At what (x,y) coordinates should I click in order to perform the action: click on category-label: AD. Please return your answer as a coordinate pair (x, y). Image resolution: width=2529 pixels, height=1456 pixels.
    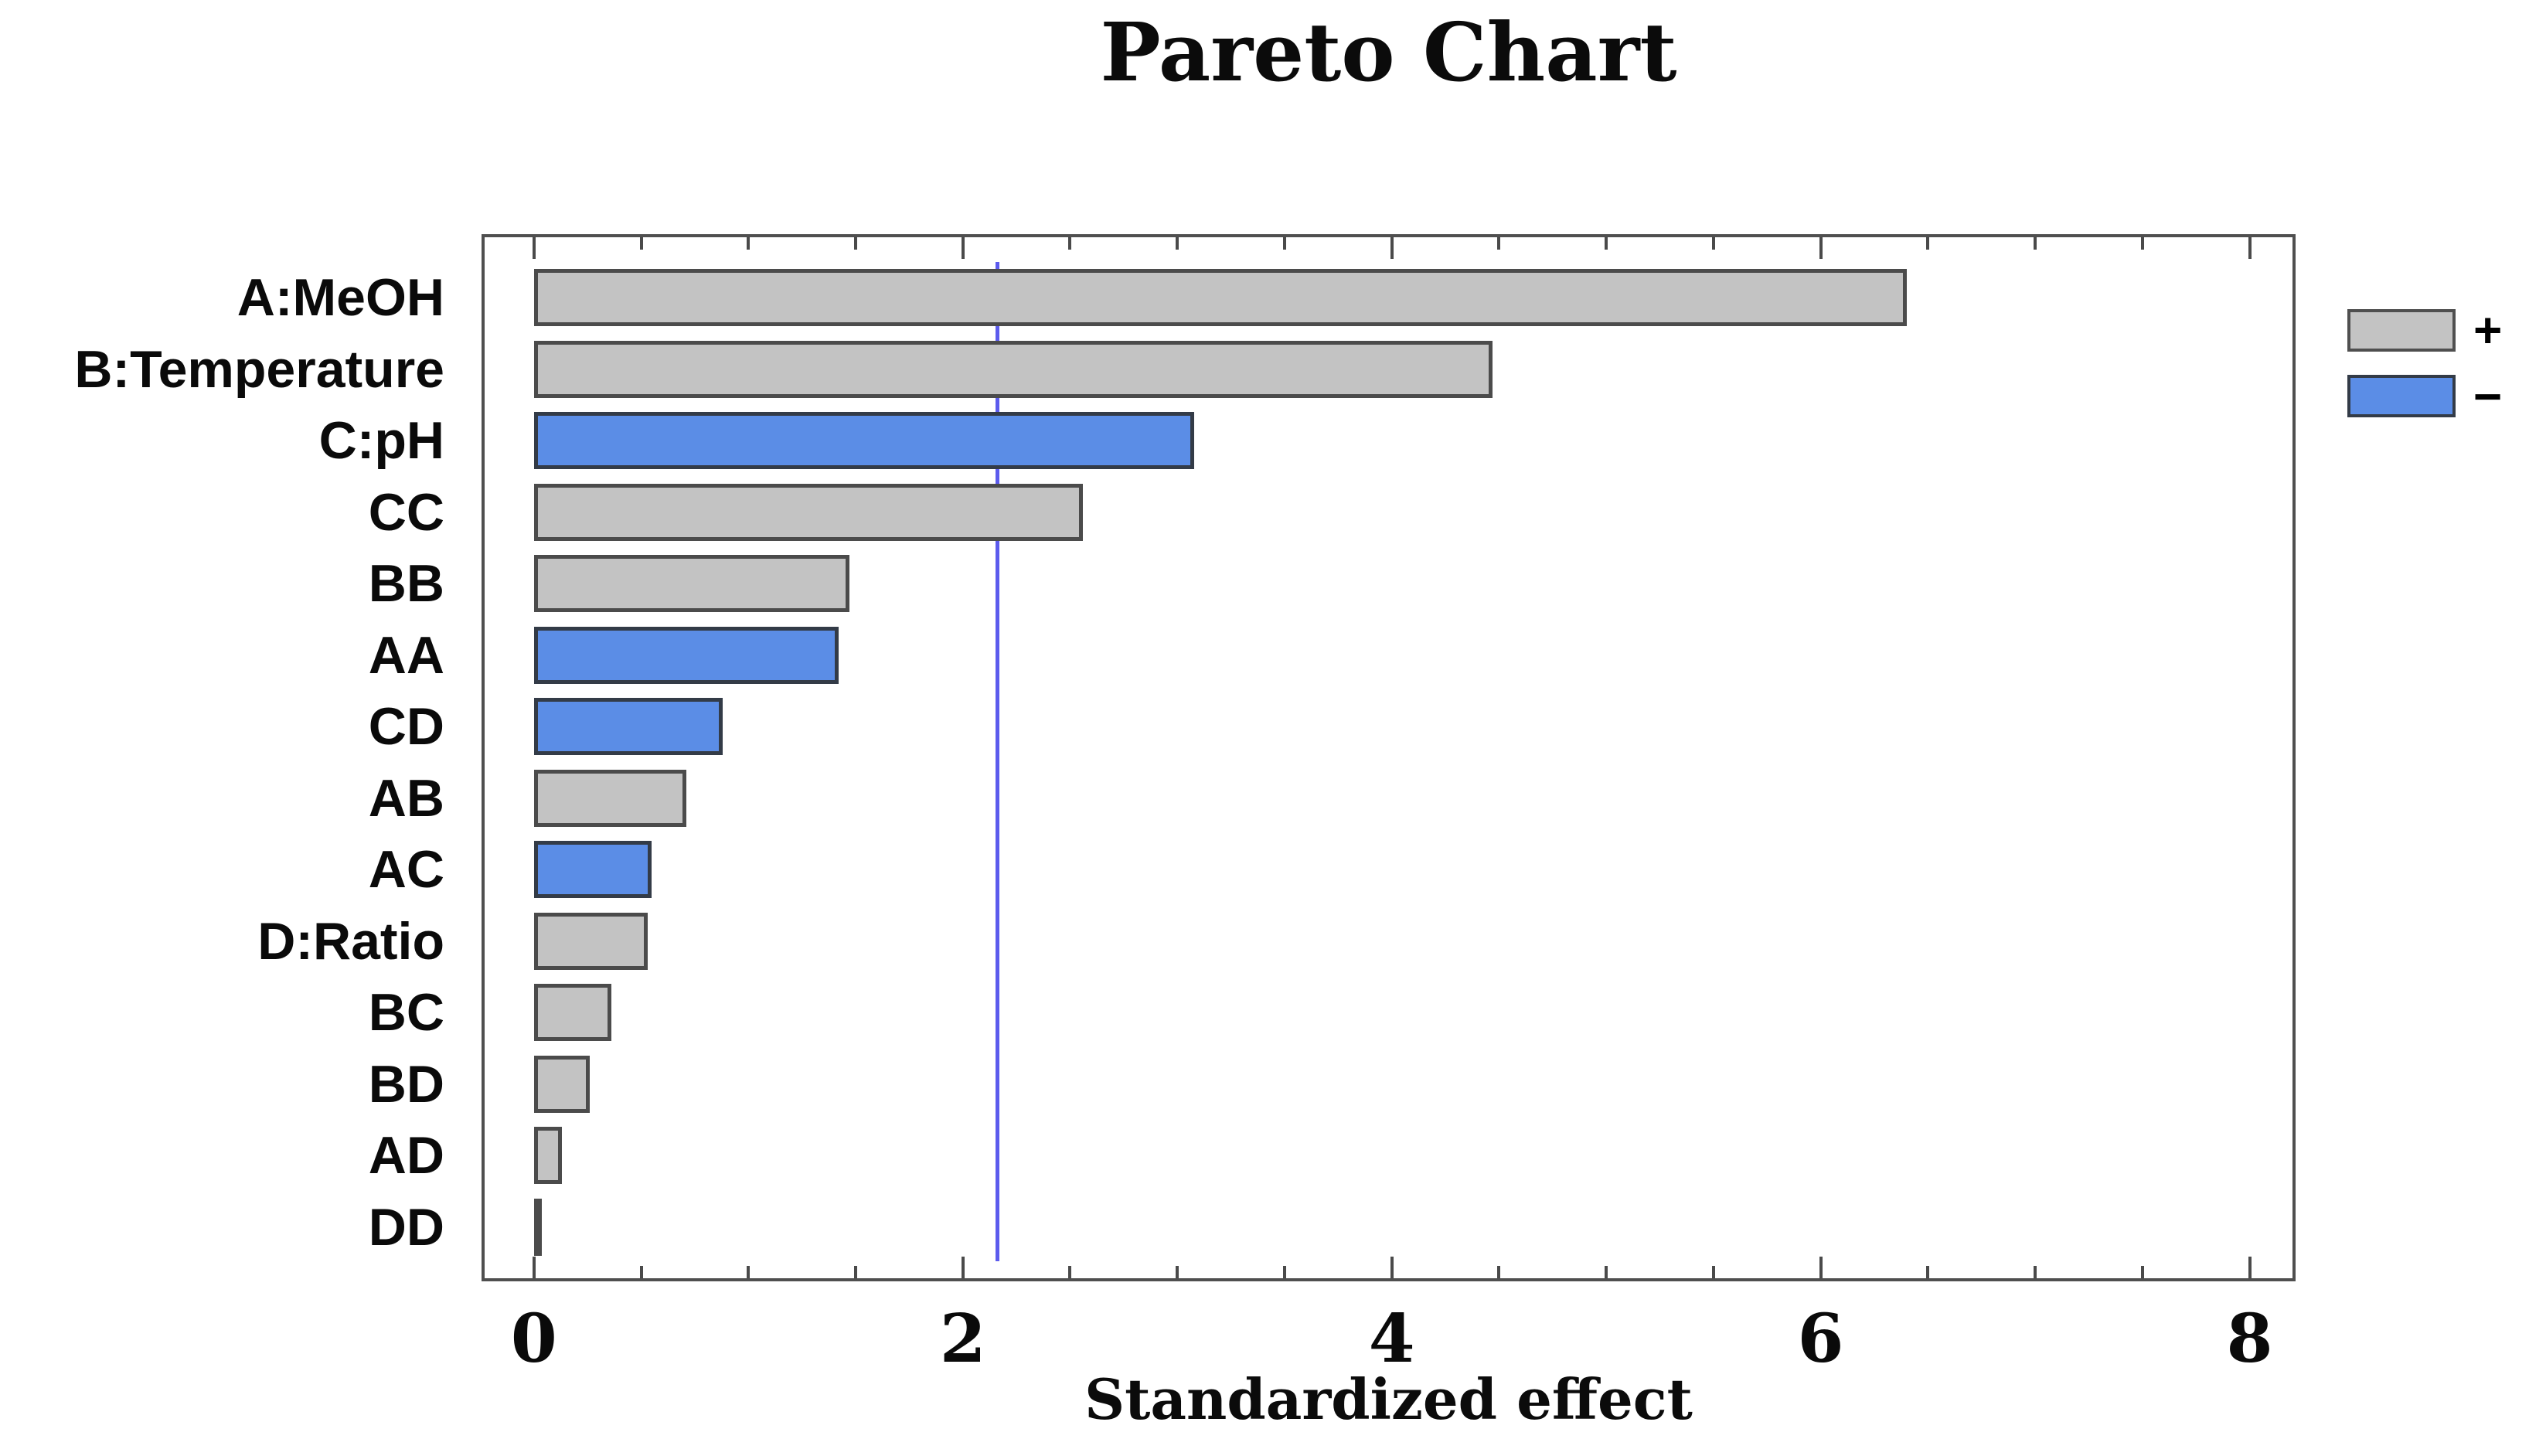
    Looking at the image, I should click on (406, 1156).